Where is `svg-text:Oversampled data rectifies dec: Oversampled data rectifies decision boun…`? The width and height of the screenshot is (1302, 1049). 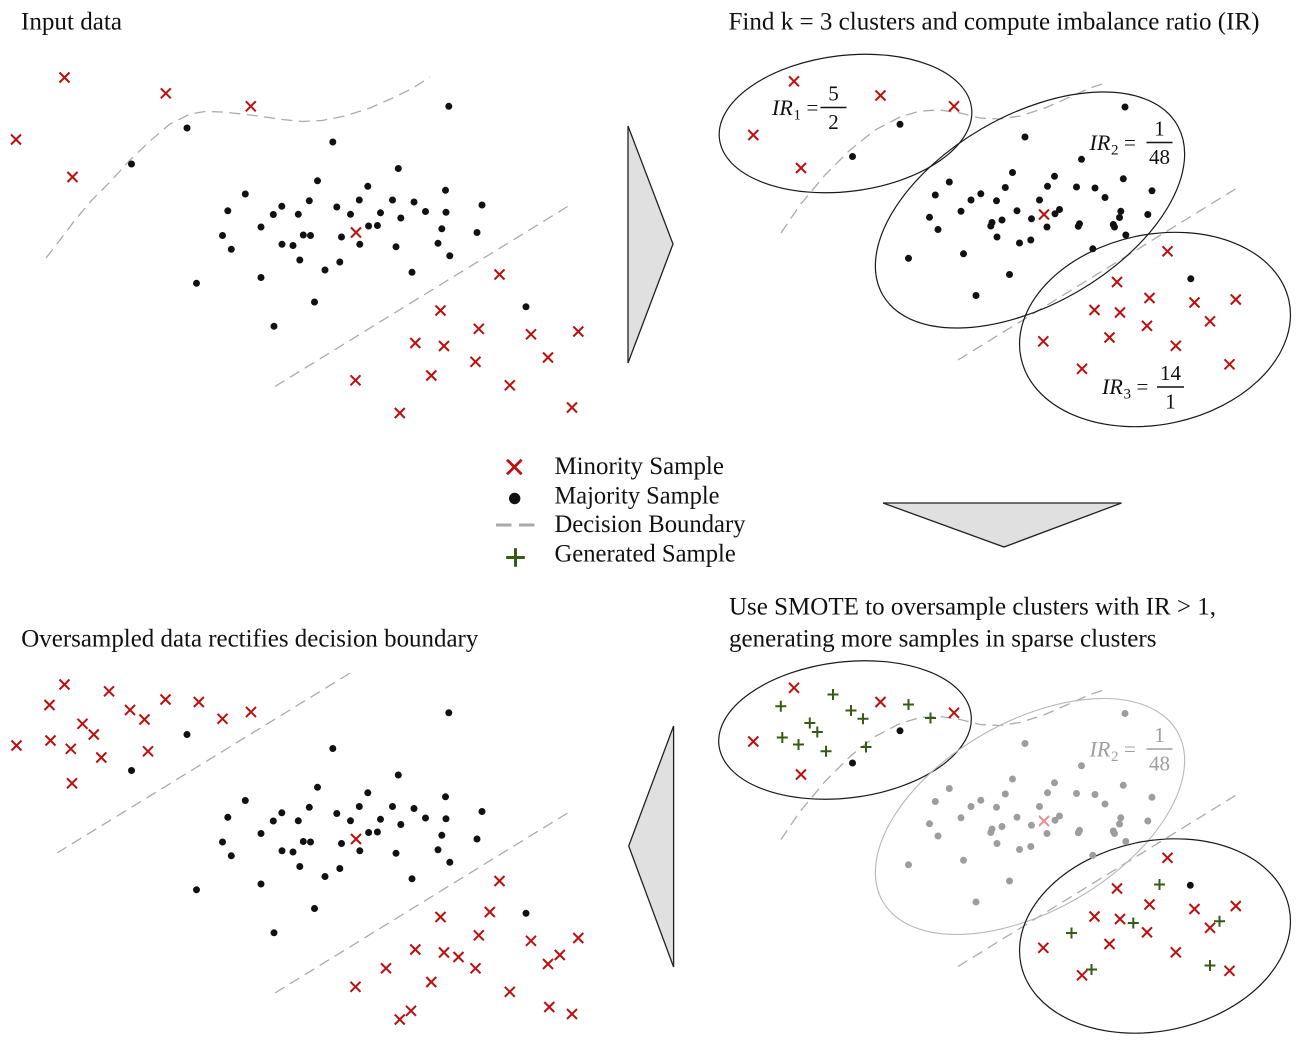 svg-text:Oversampled data rectifies dec: Oversampled data rectifies decision boun… is located at coordinates (249, 638).